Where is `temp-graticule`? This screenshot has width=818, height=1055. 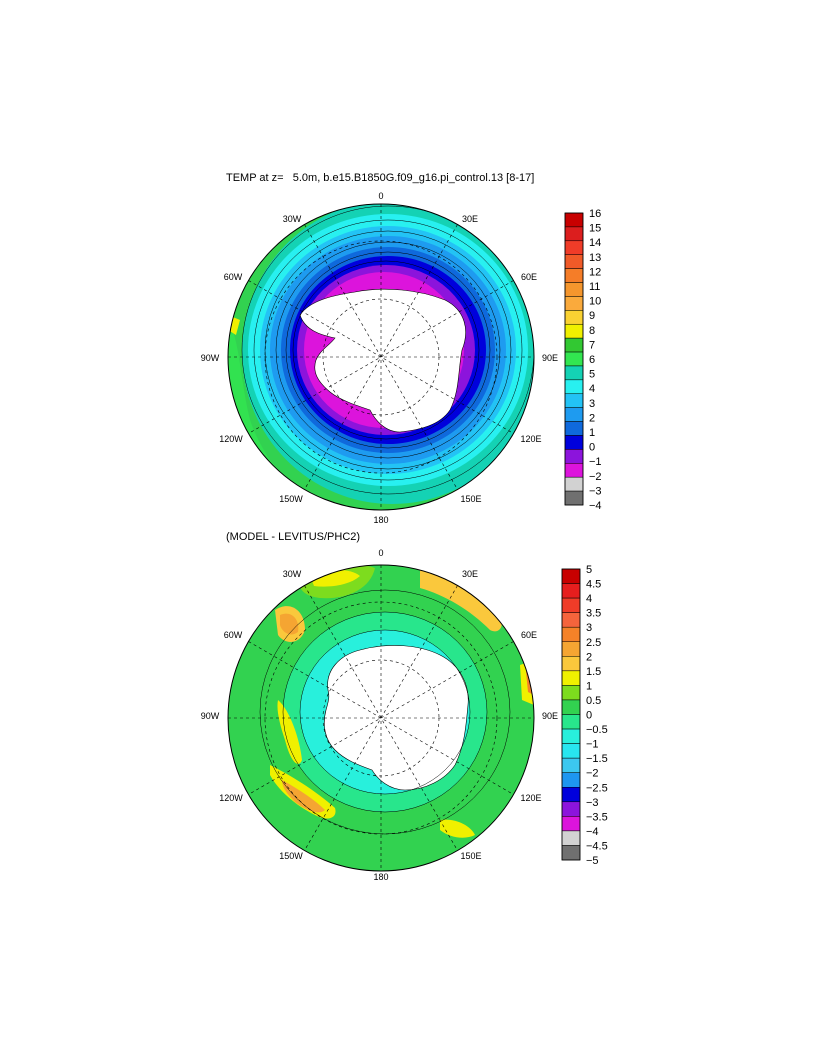
temp-graticule is located at coordinates (381, 357).